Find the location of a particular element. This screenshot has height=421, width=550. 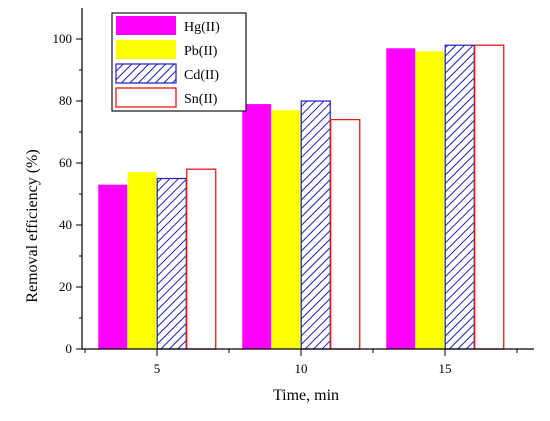

y-tick-label: 20 is located at coordinates (65, 286).